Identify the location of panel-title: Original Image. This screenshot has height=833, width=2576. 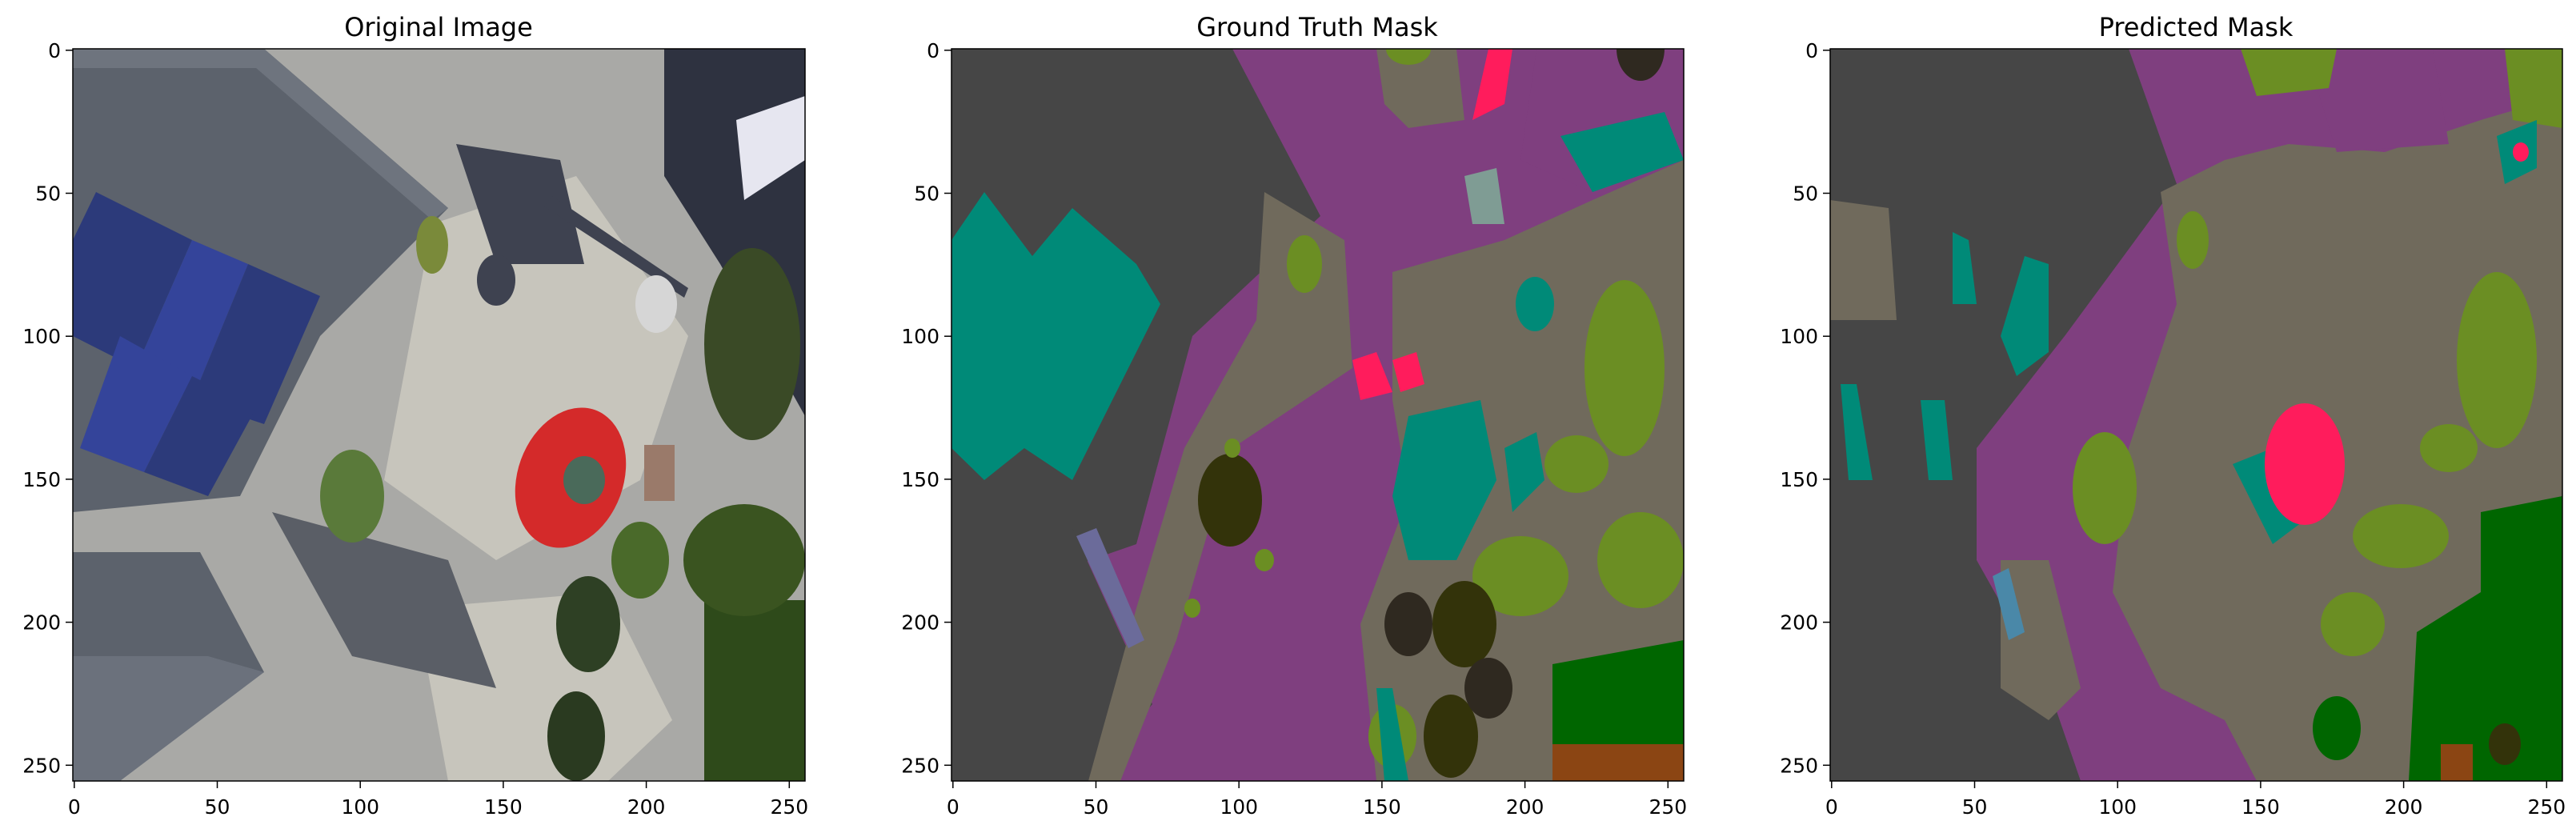
(438, 27).